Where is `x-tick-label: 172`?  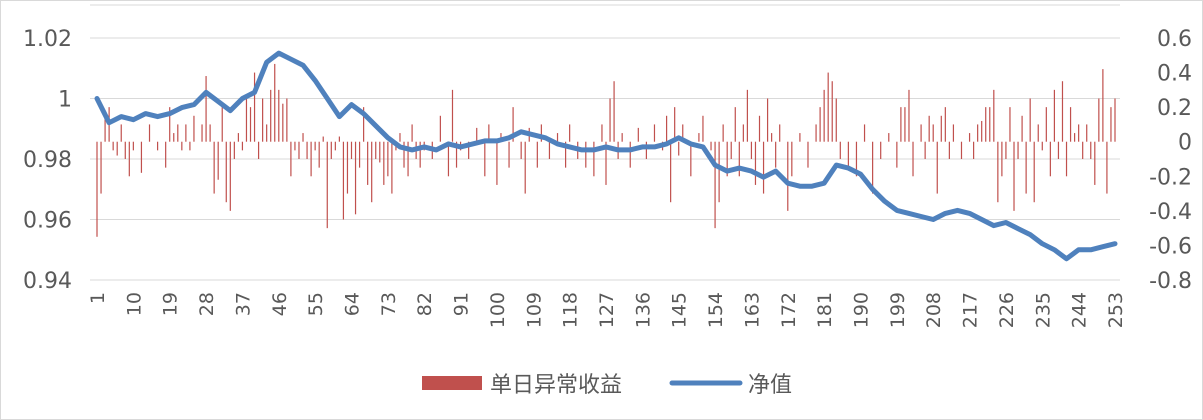 x-tick-label: 172 is located at coordinates (789, 310).